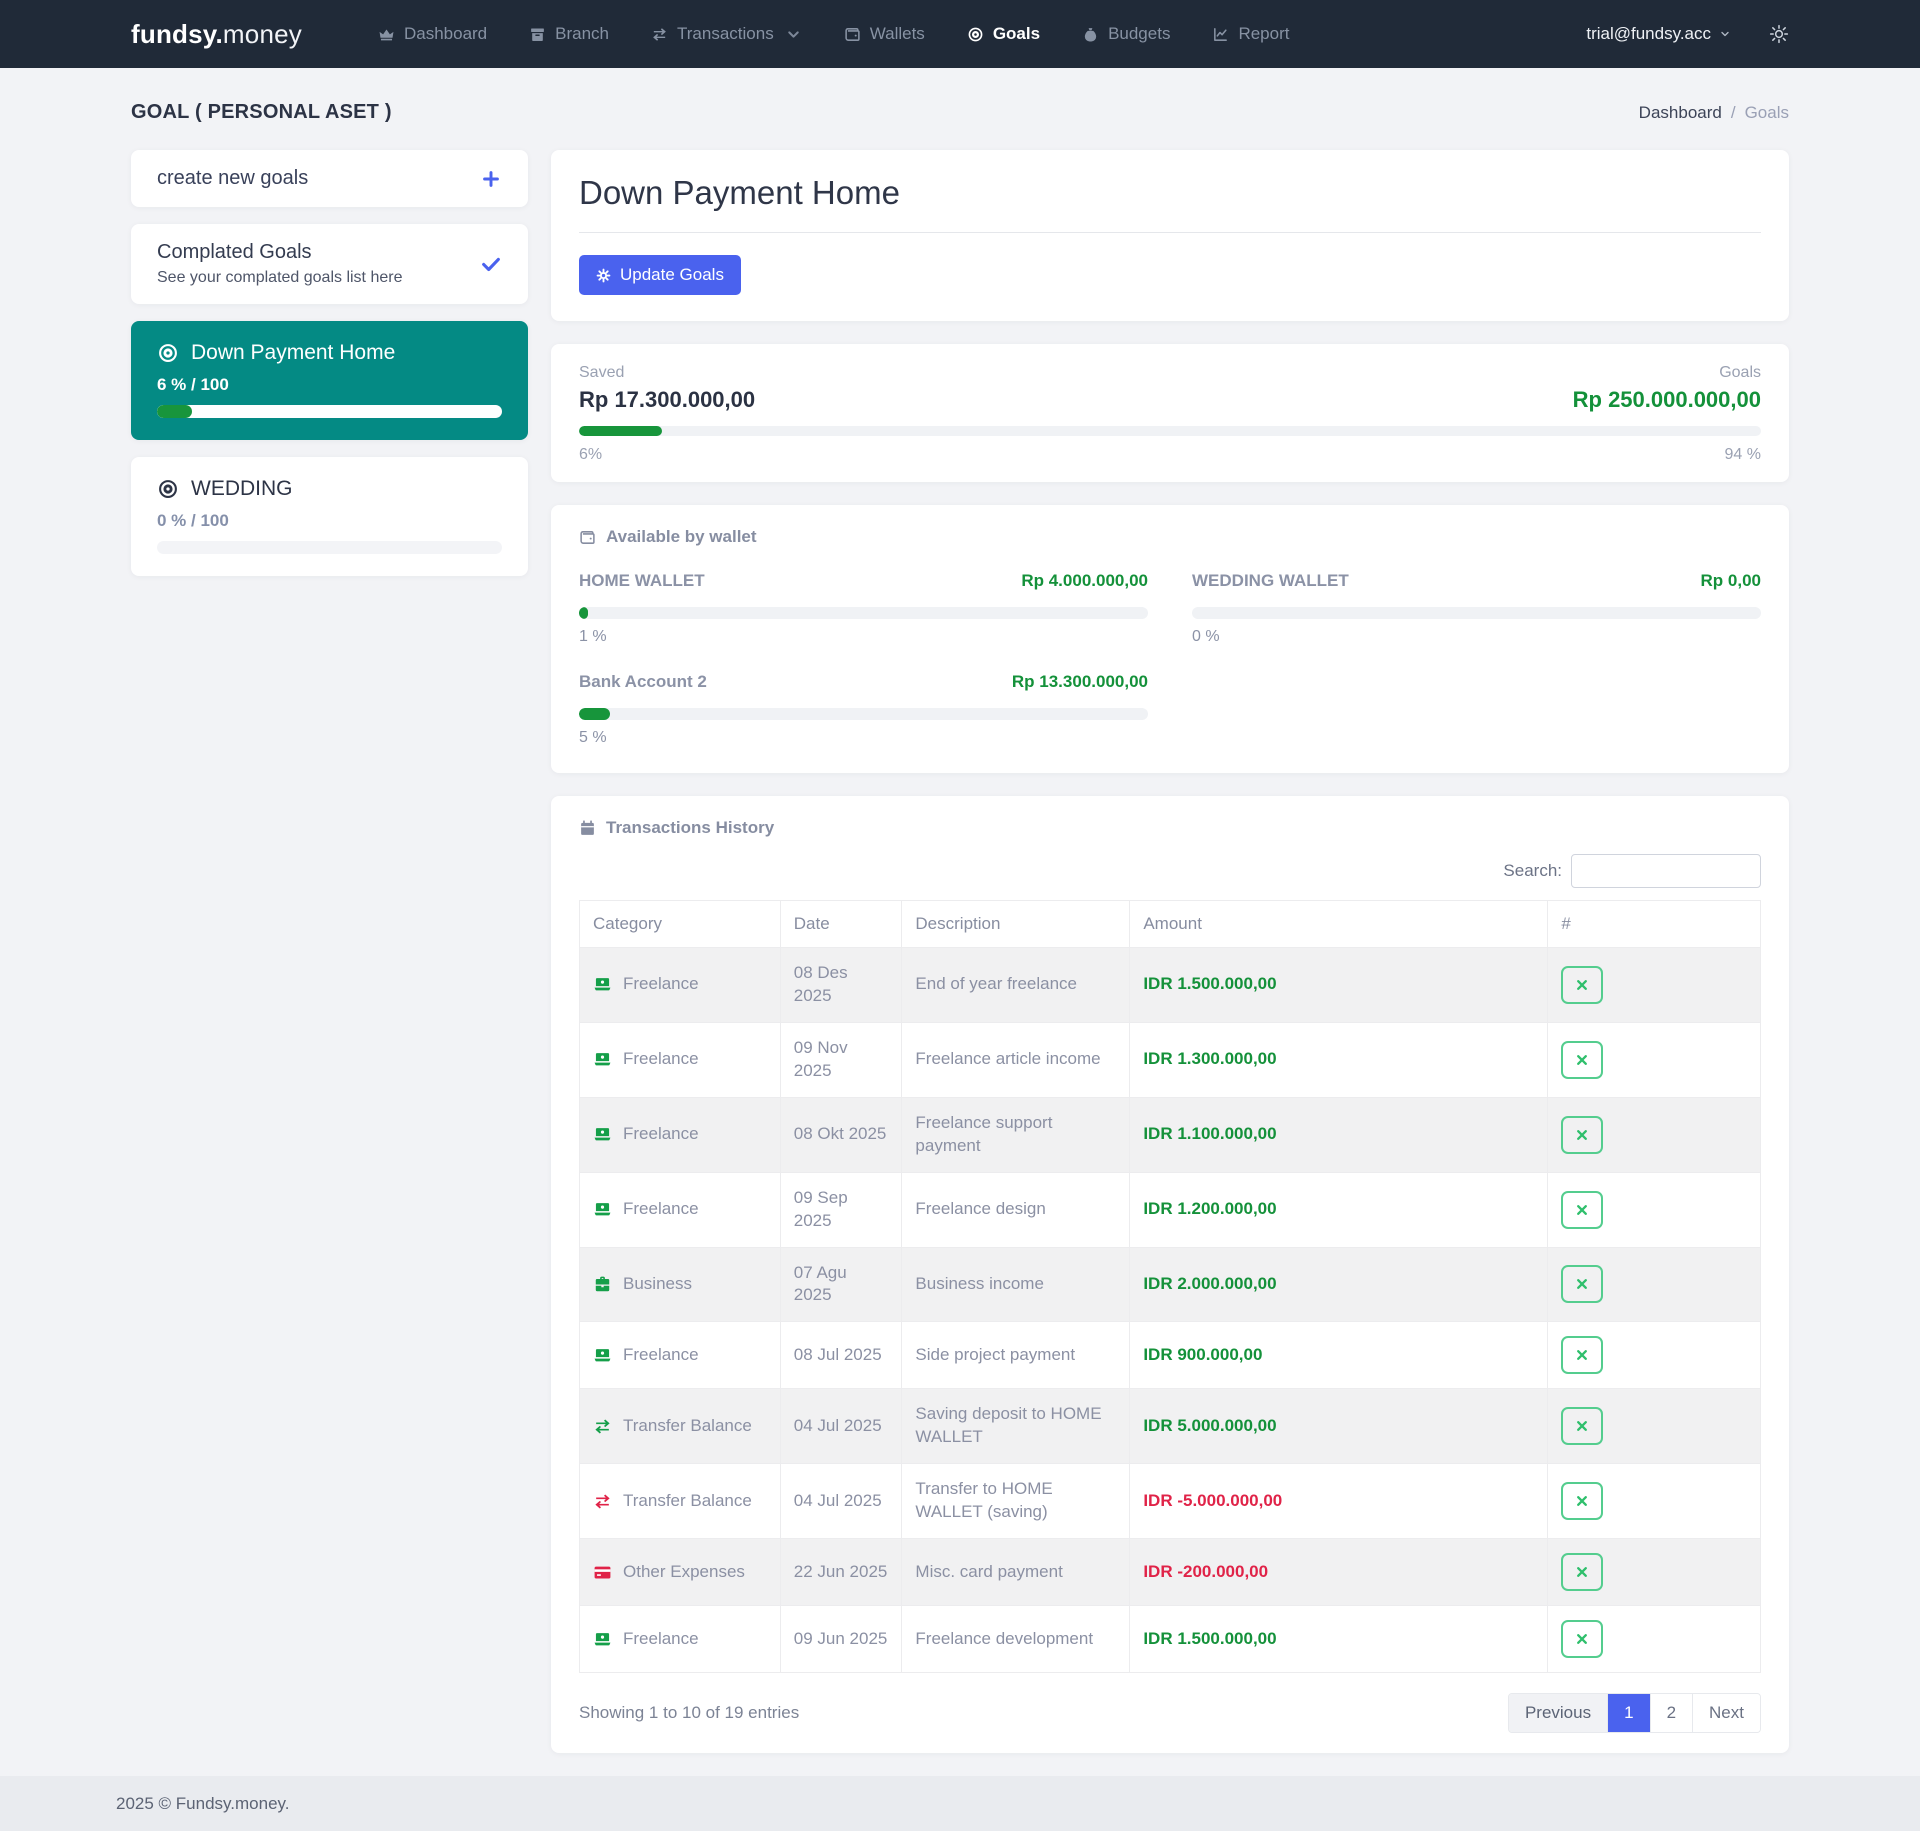 The image size is (1920, 1831). What do you see at coordinates (602, 1501) in the screenshot?
I see `transfer-icon` at bounding box center [602, 1501].